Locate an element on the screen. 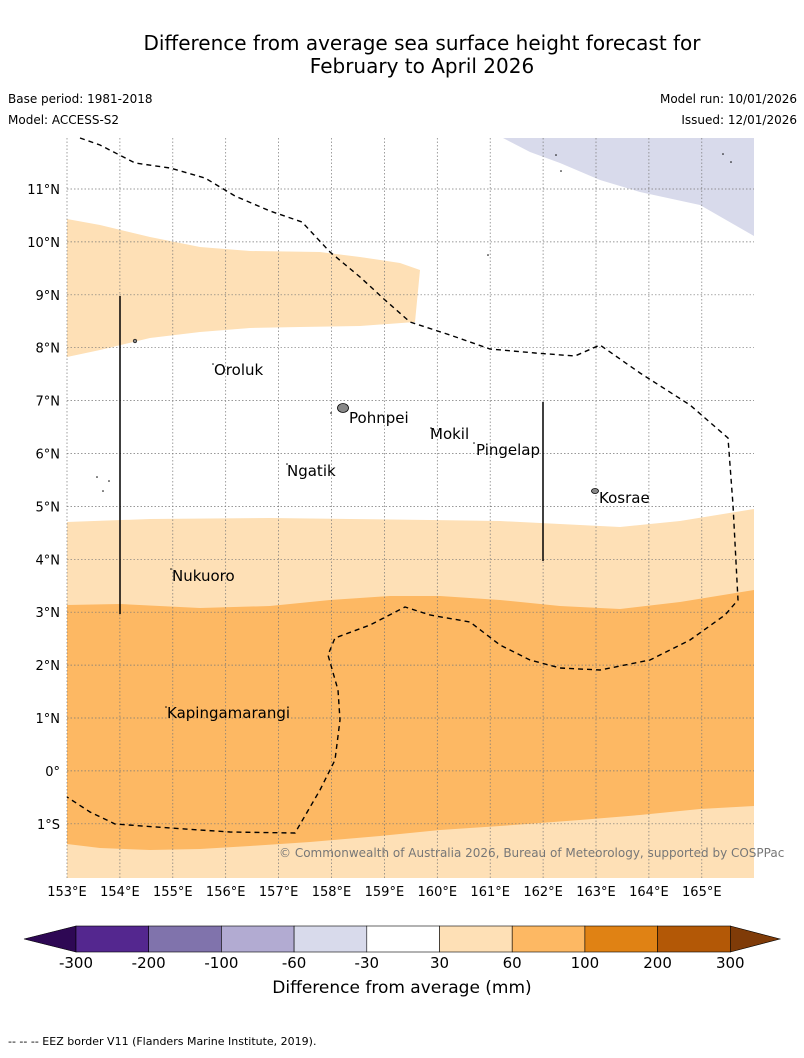  lon-tick-label: 154°E is located at coordinates (120, 892).